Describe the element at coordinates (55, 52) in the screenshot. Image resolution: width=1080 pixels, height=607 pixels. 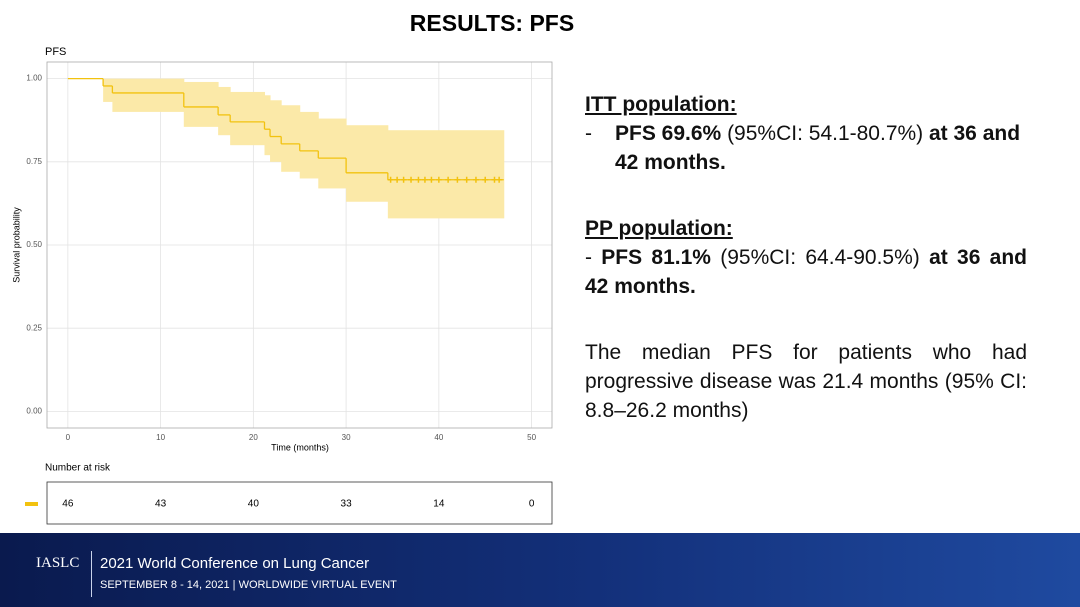
I see `chart-title: PFS` at that location.